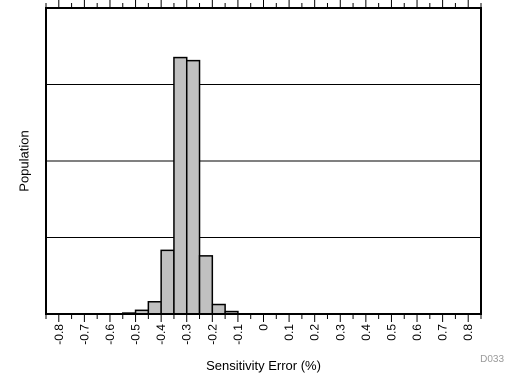  Describe the element at coordinates (59, 334) in the screenshot. I see `x-tick-label: -0.8` at that location.